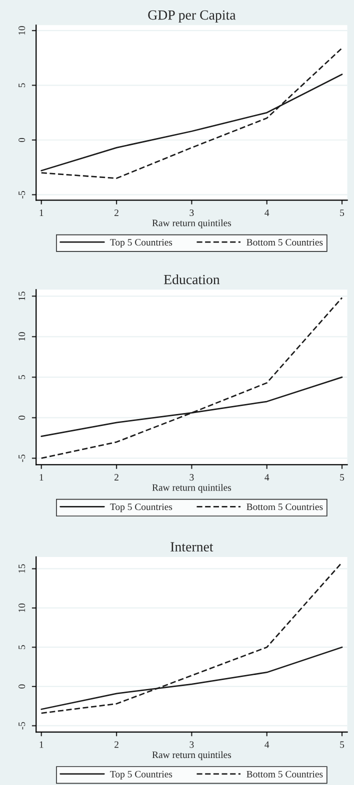 Image resolution: width=354 pixels, height=785 pixels. I want to click on chart-title: Education, so click(192, 279).